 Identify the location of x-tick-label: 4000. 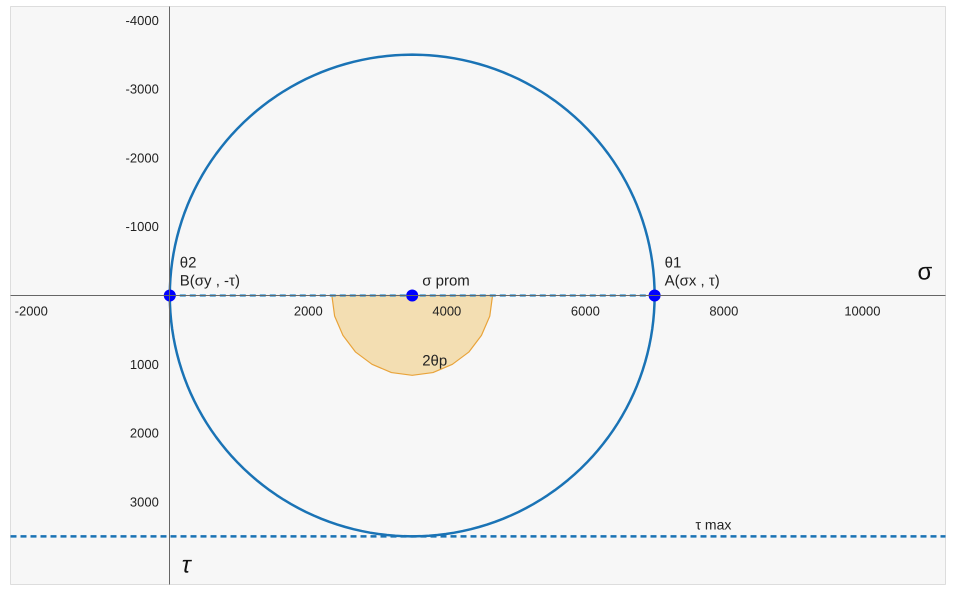
(447, 311).